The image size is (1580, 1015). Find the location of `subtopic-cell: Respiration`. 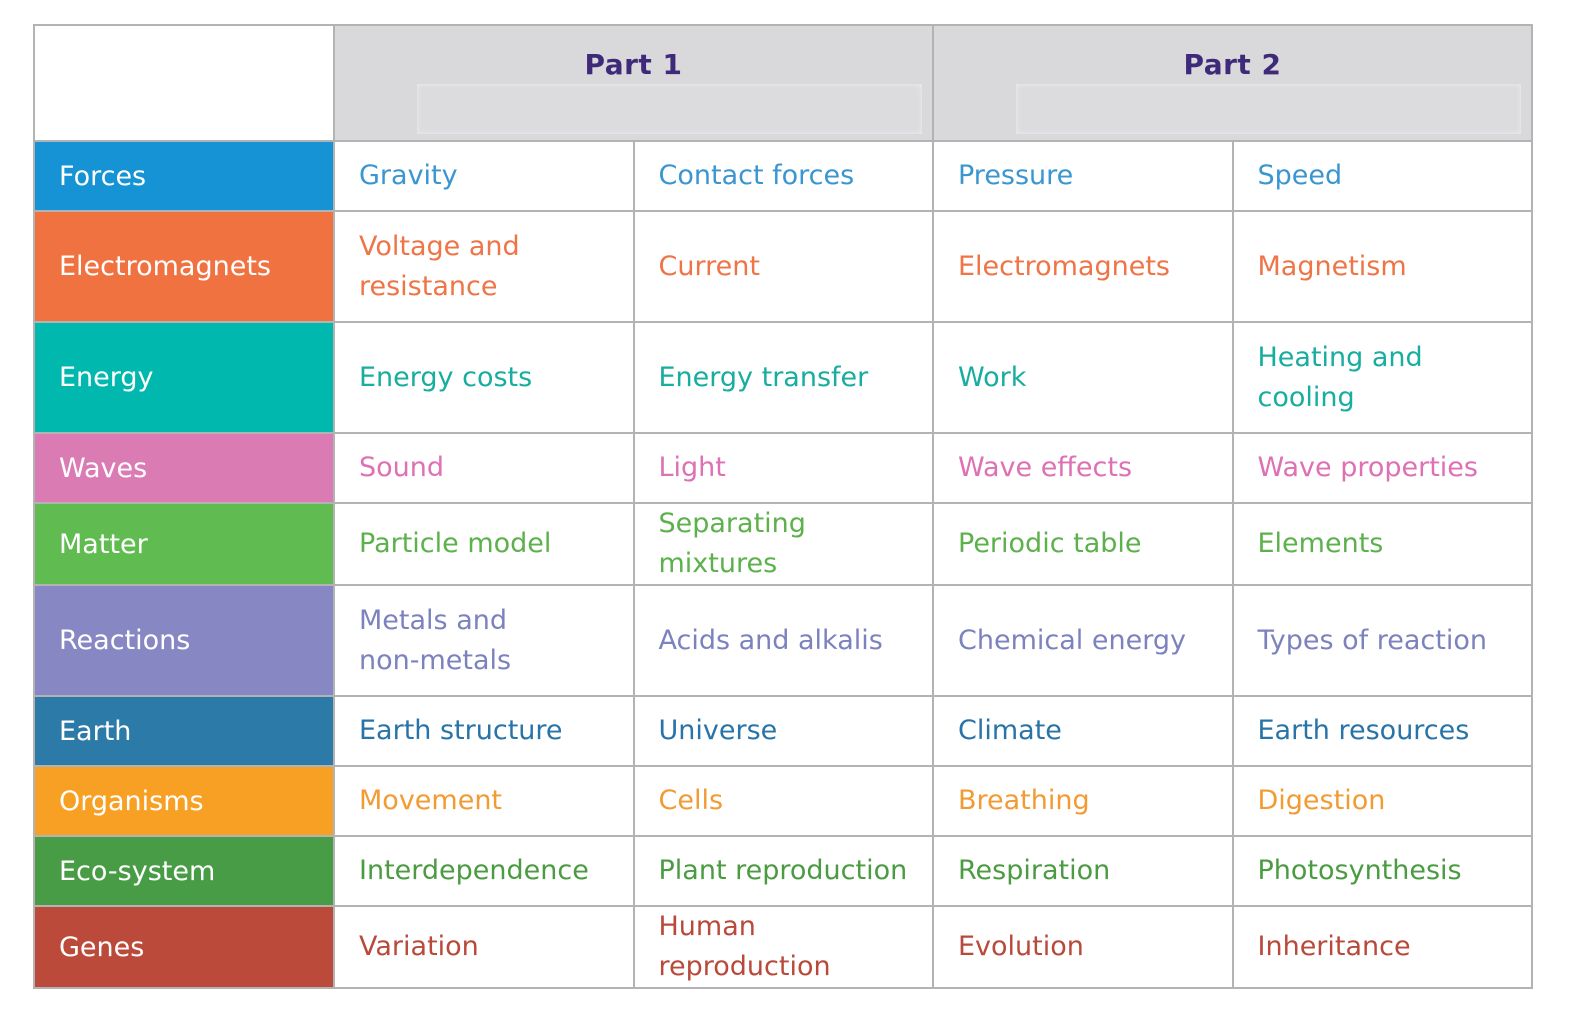

subtopic-cell: Respiration is located at coordinates (1083, 871).